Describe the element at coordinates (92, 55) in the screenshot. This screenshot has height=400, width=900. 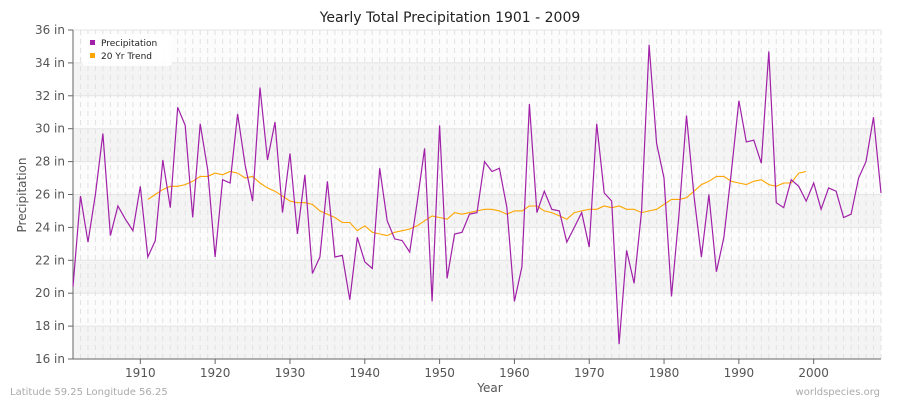
I see `legend-swatch-trend` at that location.